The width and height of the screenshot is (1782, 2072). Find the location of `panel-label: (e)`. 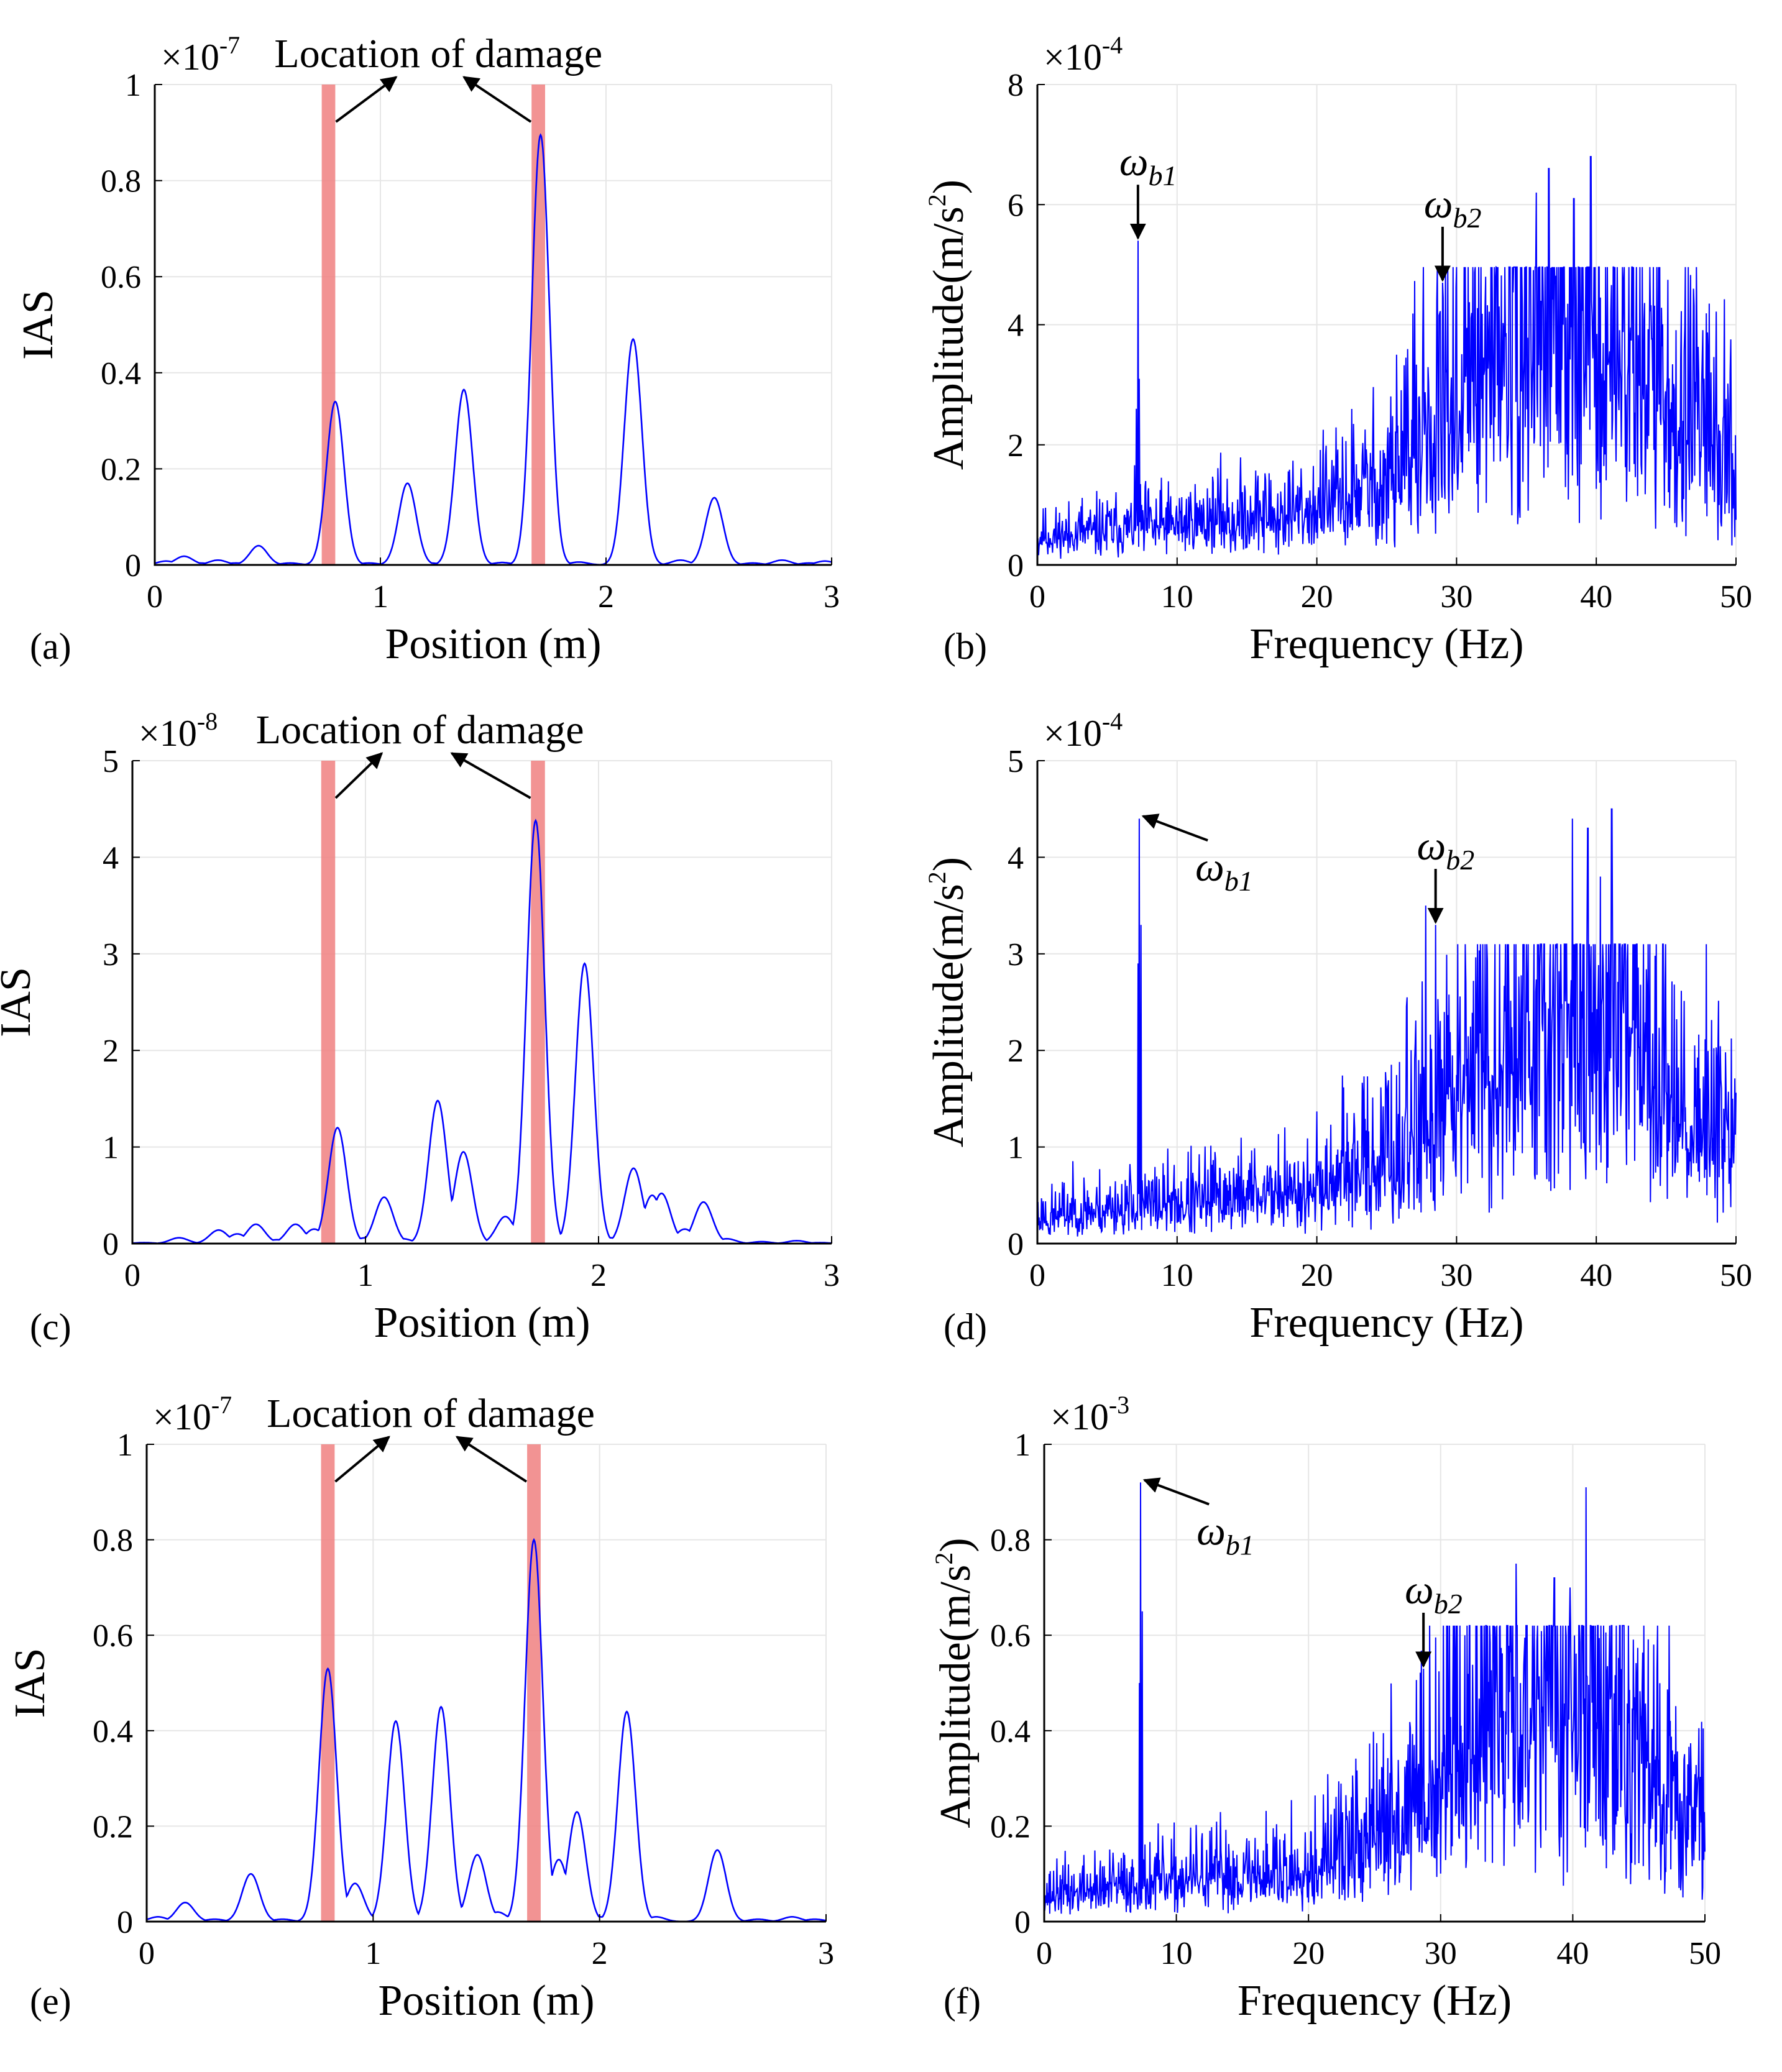

panel-label: (e) is located at coordinates (50, 2001).